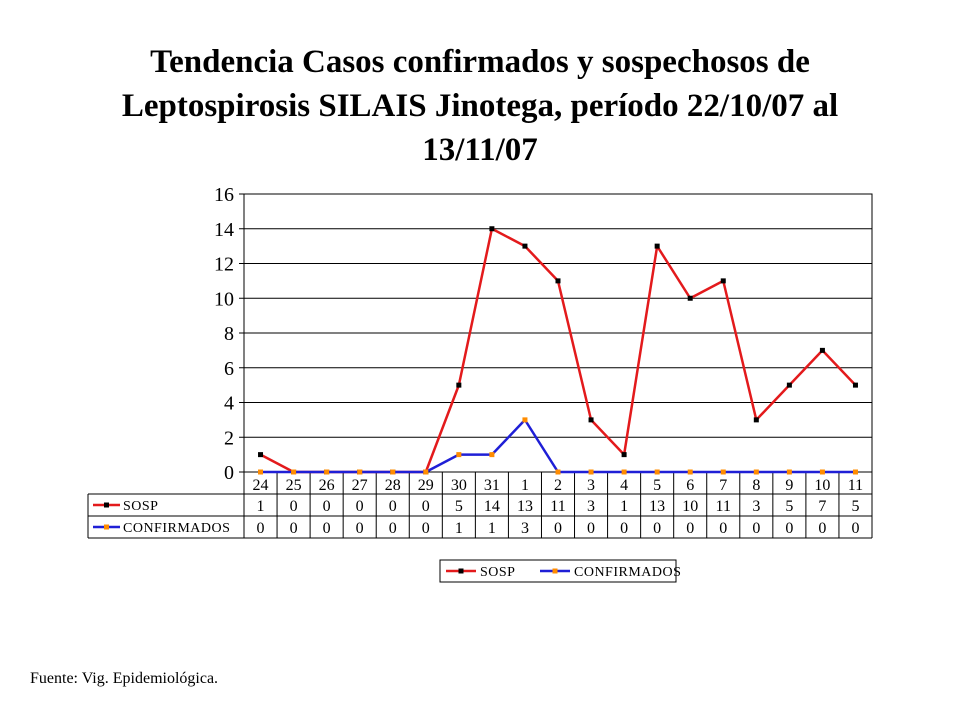 This screenshot has width=960, height=720. What do you see at coordinates (224, 230) in the screenshot?
I see `y-tick-label: 14` at bounding box center [224, 230].